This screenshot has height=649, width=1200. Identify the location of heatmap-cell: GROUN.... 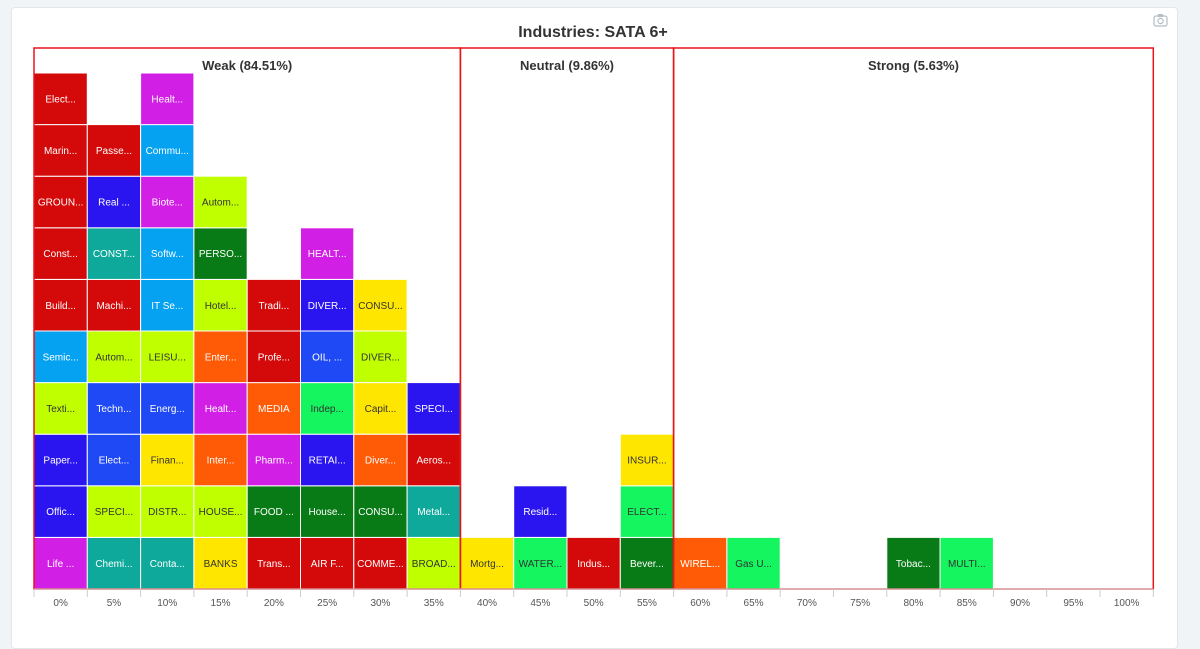
(60, 202).